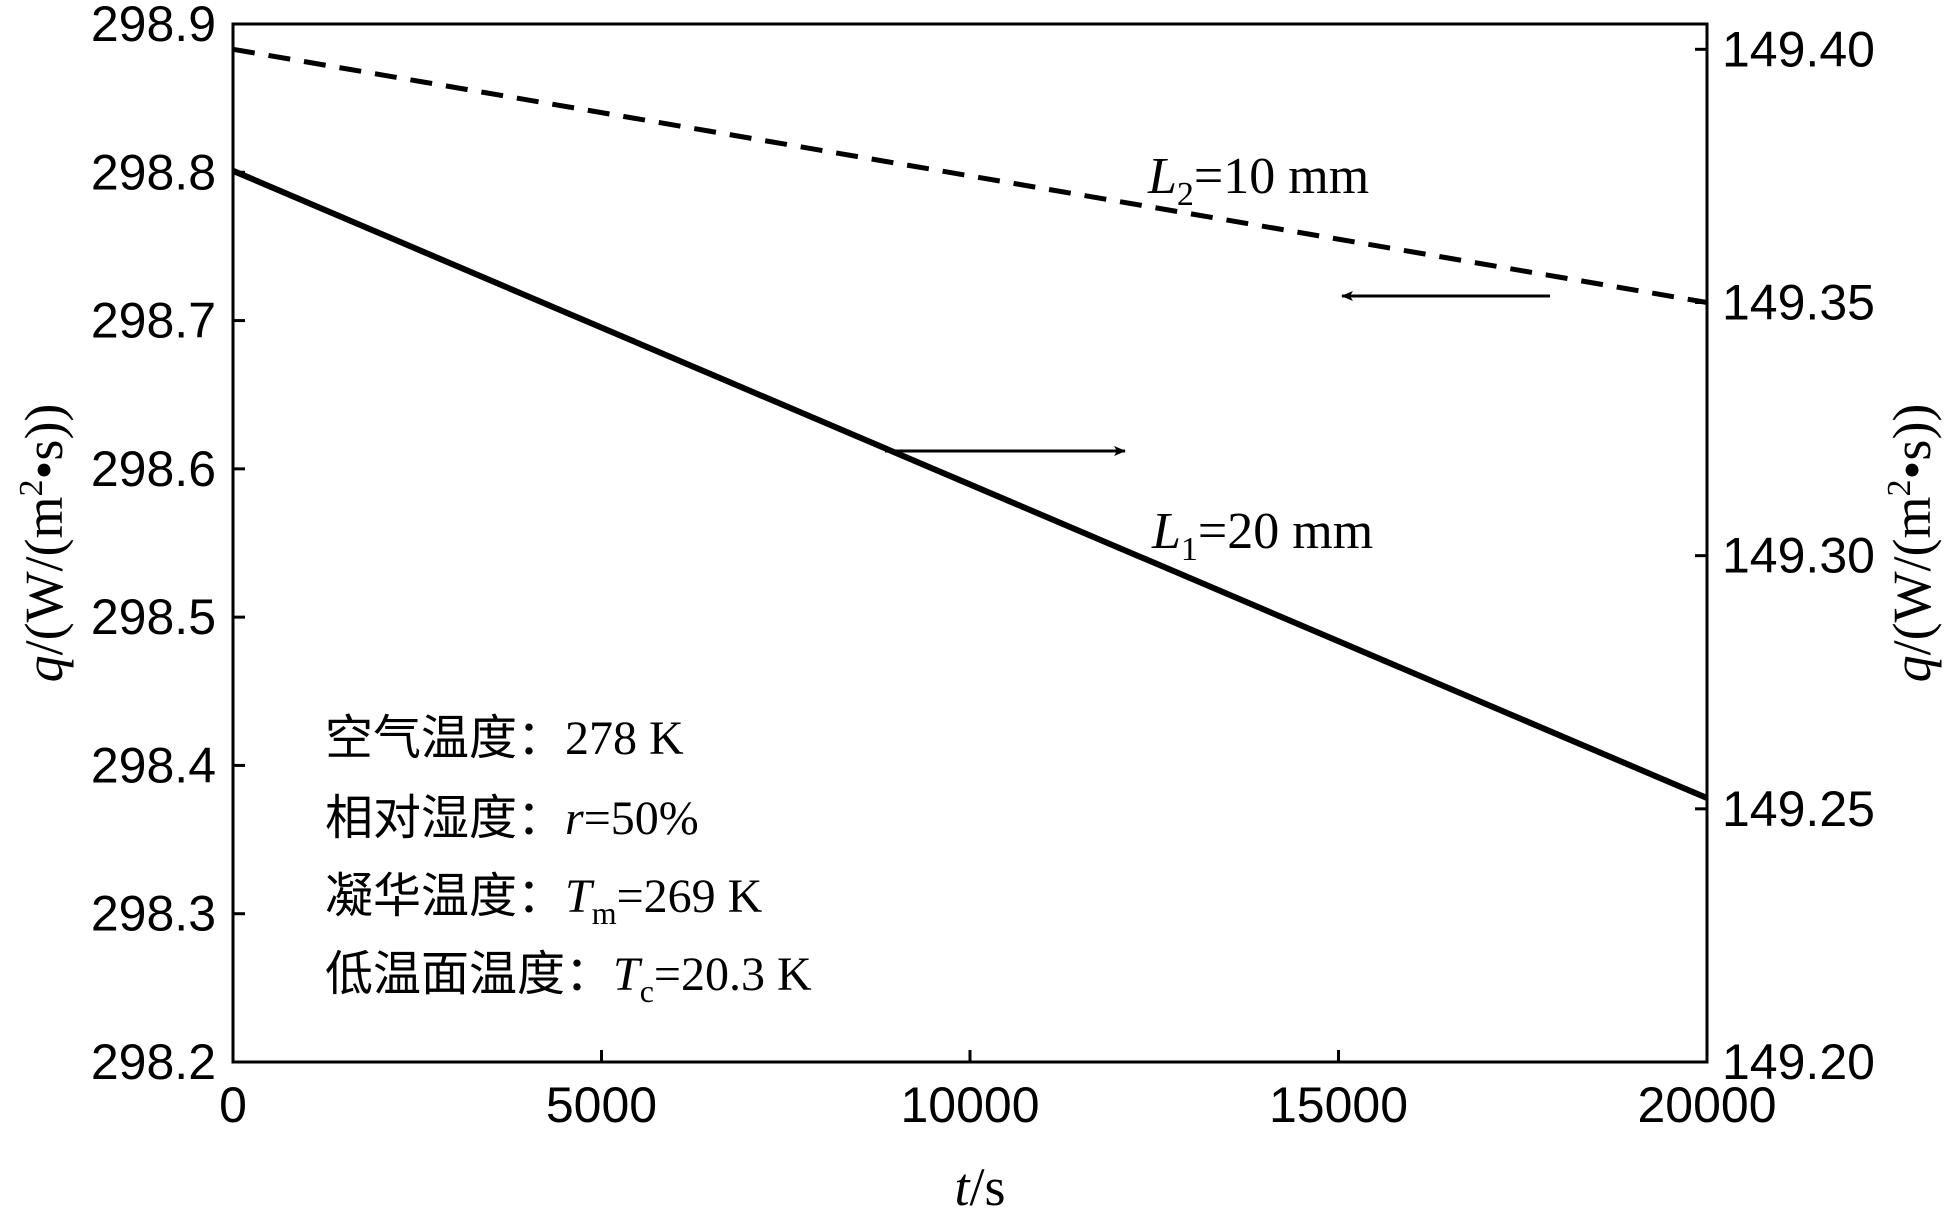  I want to click on y-right-axis-ticks: 149.20 149.25 149.30 149.35 149.40, so click(1785, 555).